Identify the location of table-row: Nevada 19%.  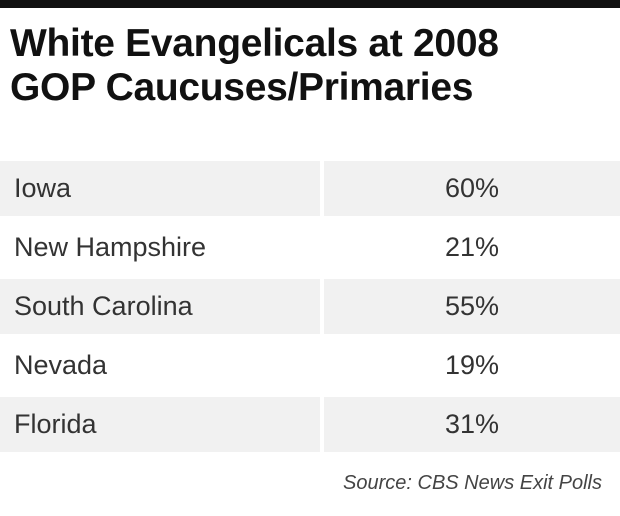
(310, 365).